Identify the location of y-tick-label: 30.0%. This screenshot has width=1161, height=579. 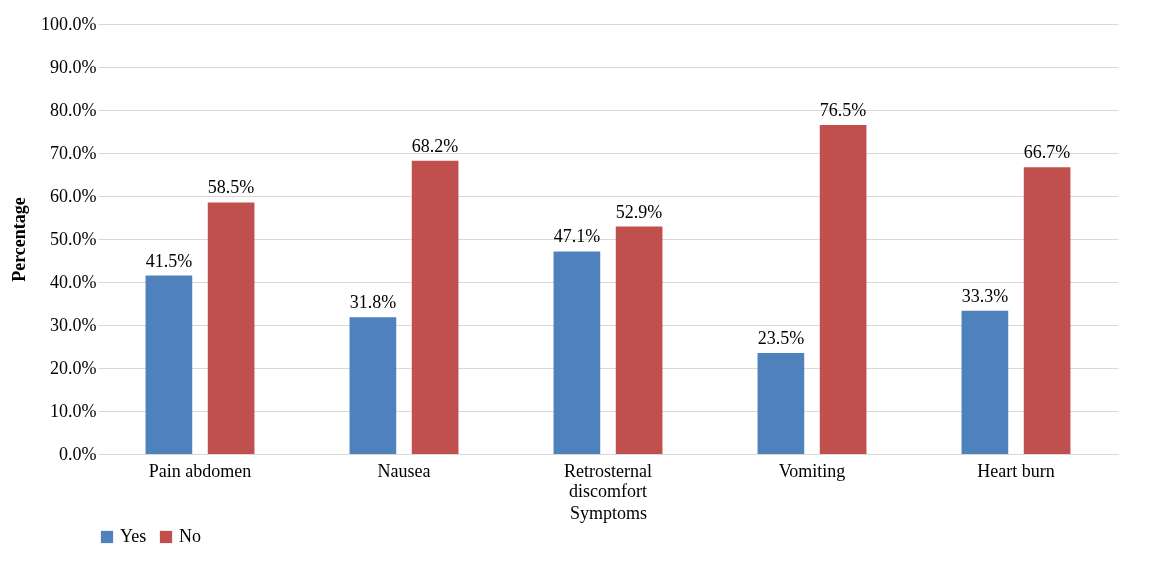
(73, 324).